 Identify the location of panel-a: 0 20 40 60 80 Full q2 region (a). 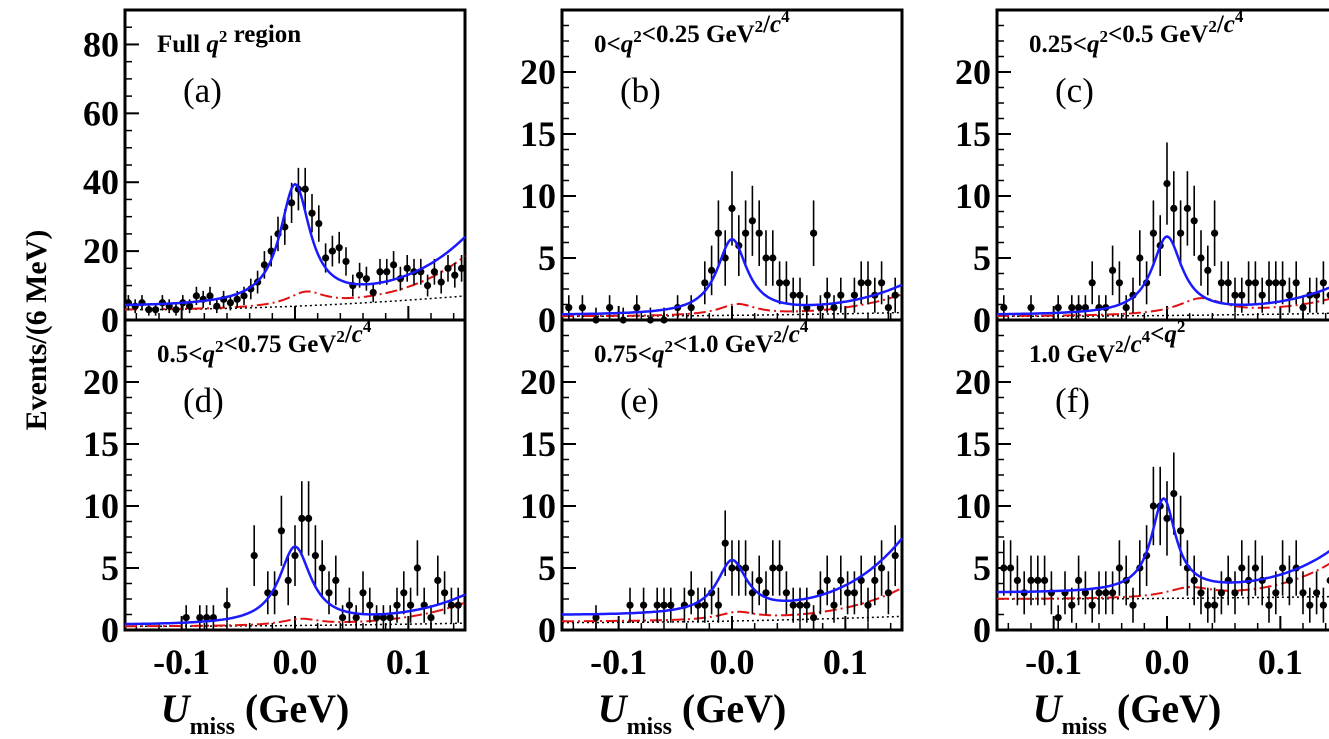
(275, 174).